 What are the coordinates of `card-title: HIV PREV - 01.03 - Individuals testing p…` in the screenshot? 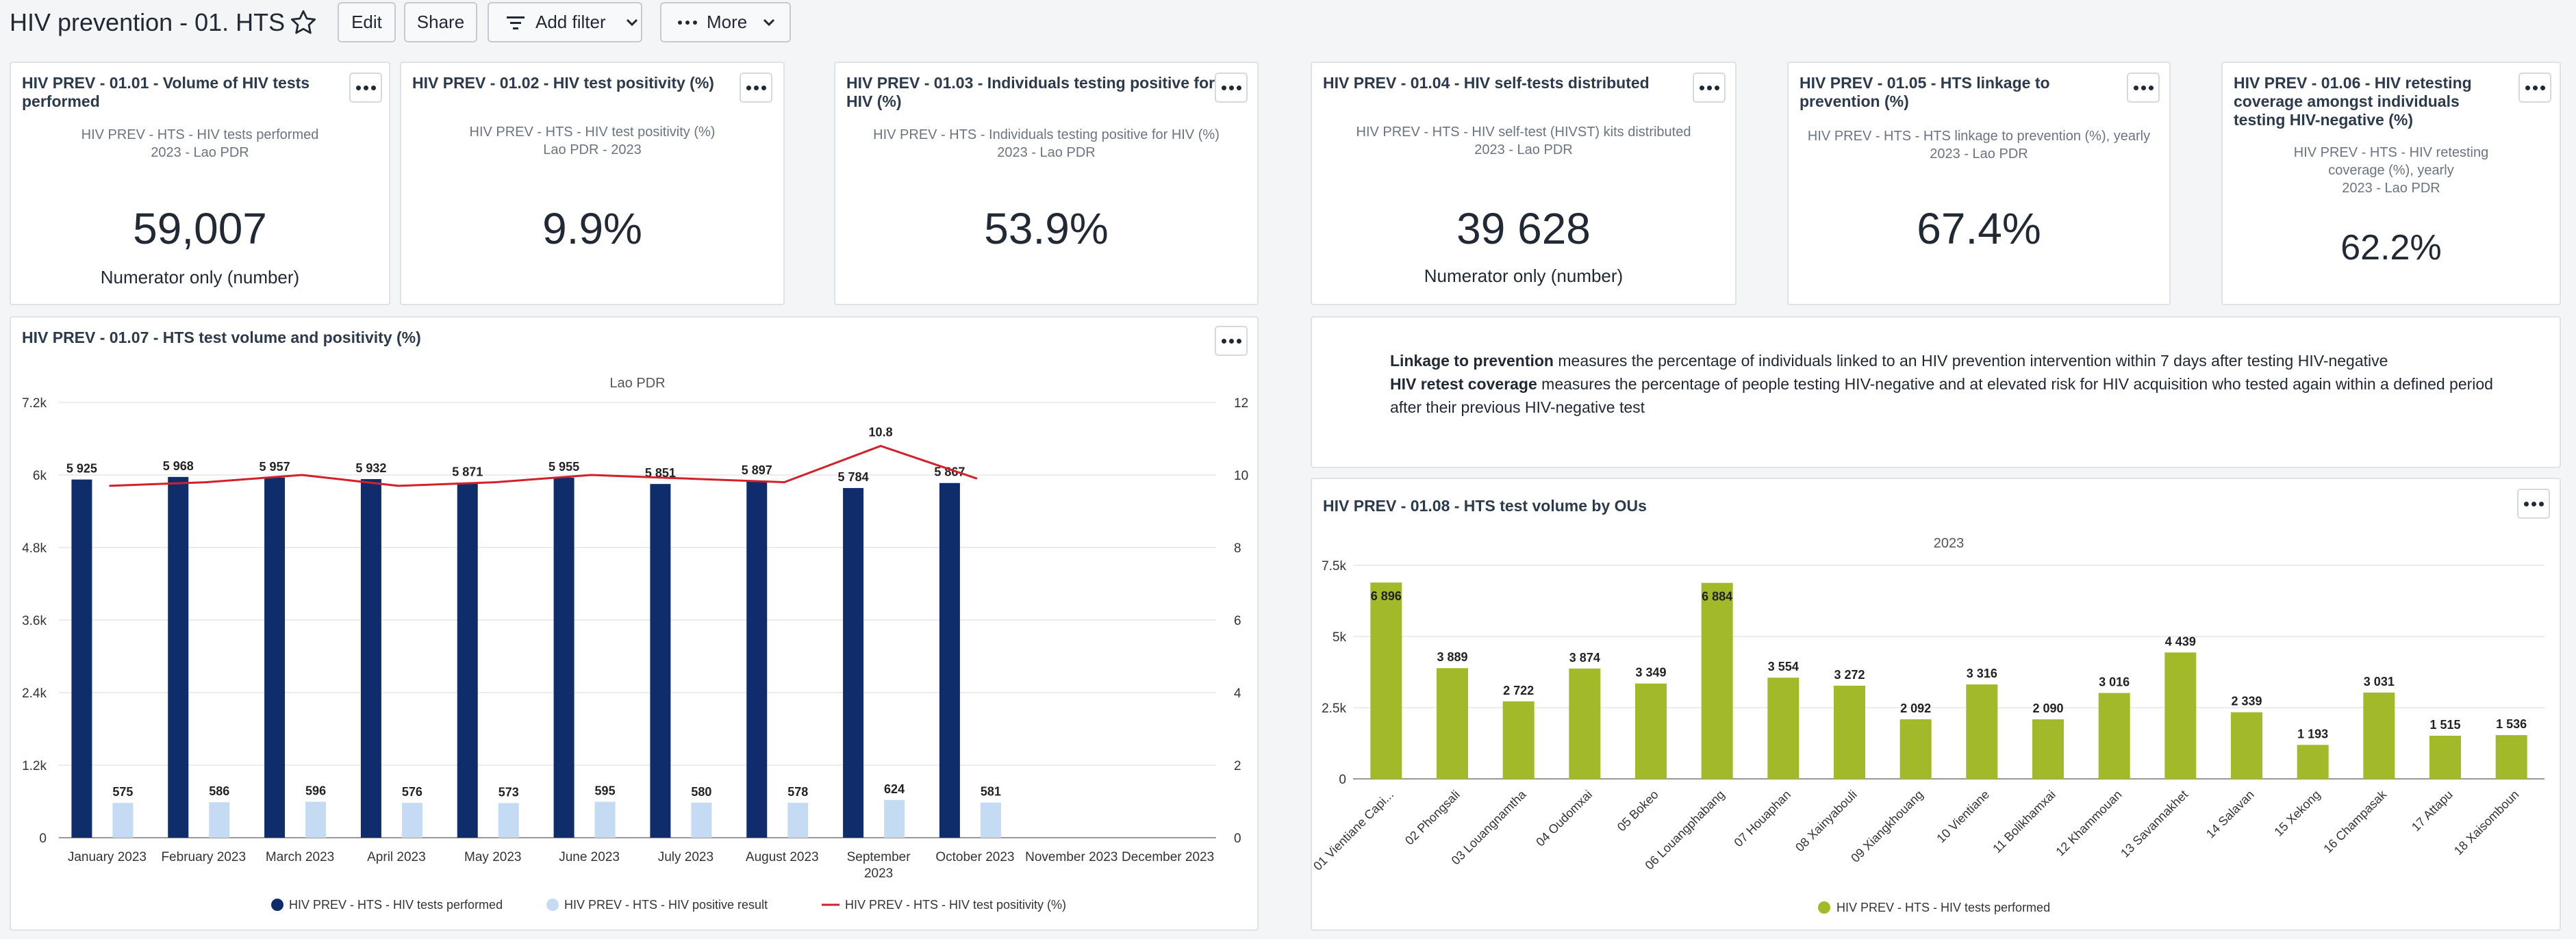 It's located at (1030, 92).